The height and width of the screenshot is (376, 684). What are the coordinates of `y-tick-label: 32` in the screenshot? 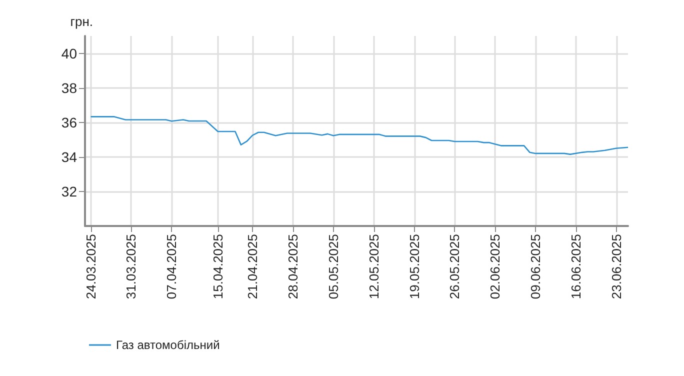 It's located at (69, 191).